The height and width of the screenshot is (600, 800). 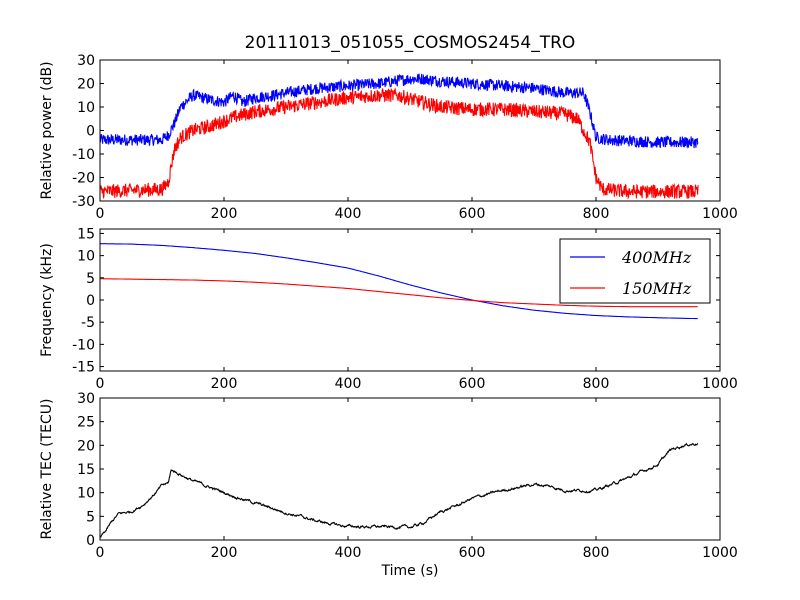 I want to click on relative-tec-ytick-label: 0, so click(x=90, y=541).